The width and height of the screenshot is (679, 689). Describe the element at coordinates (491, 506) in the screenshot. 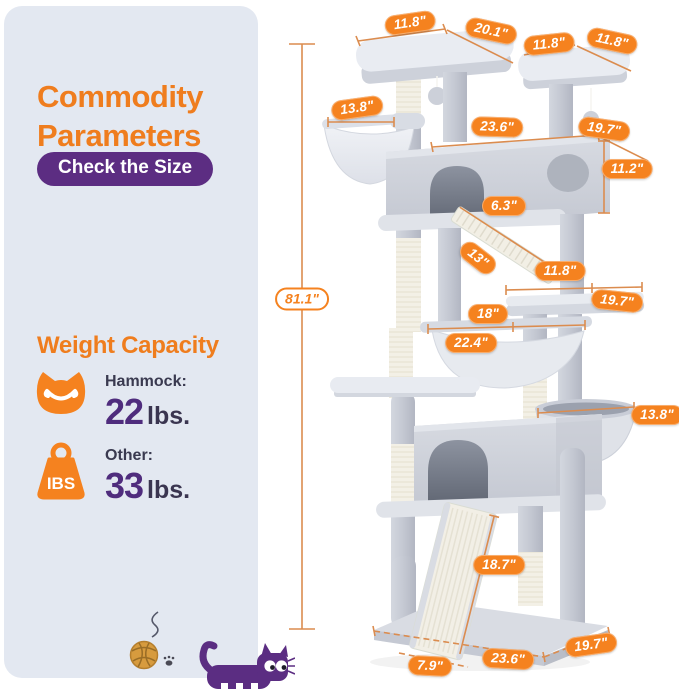

I see `lower-board` at that location.